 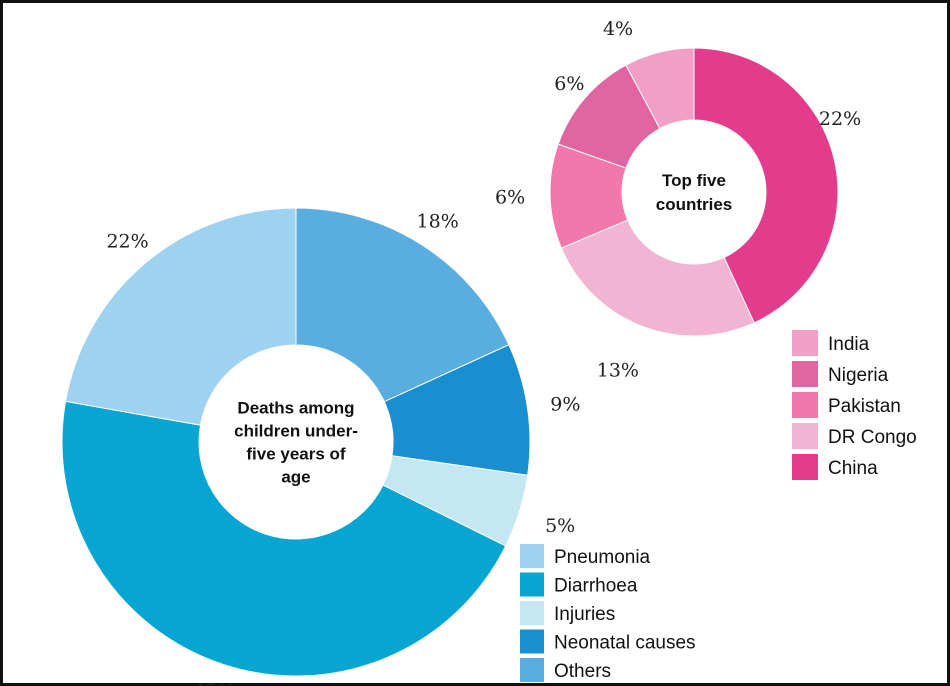 What do you see at coordinates (532, 641) in the screenshot?
I see `legend-swatch-neonatal-causes` at bounding box center [532, 641].